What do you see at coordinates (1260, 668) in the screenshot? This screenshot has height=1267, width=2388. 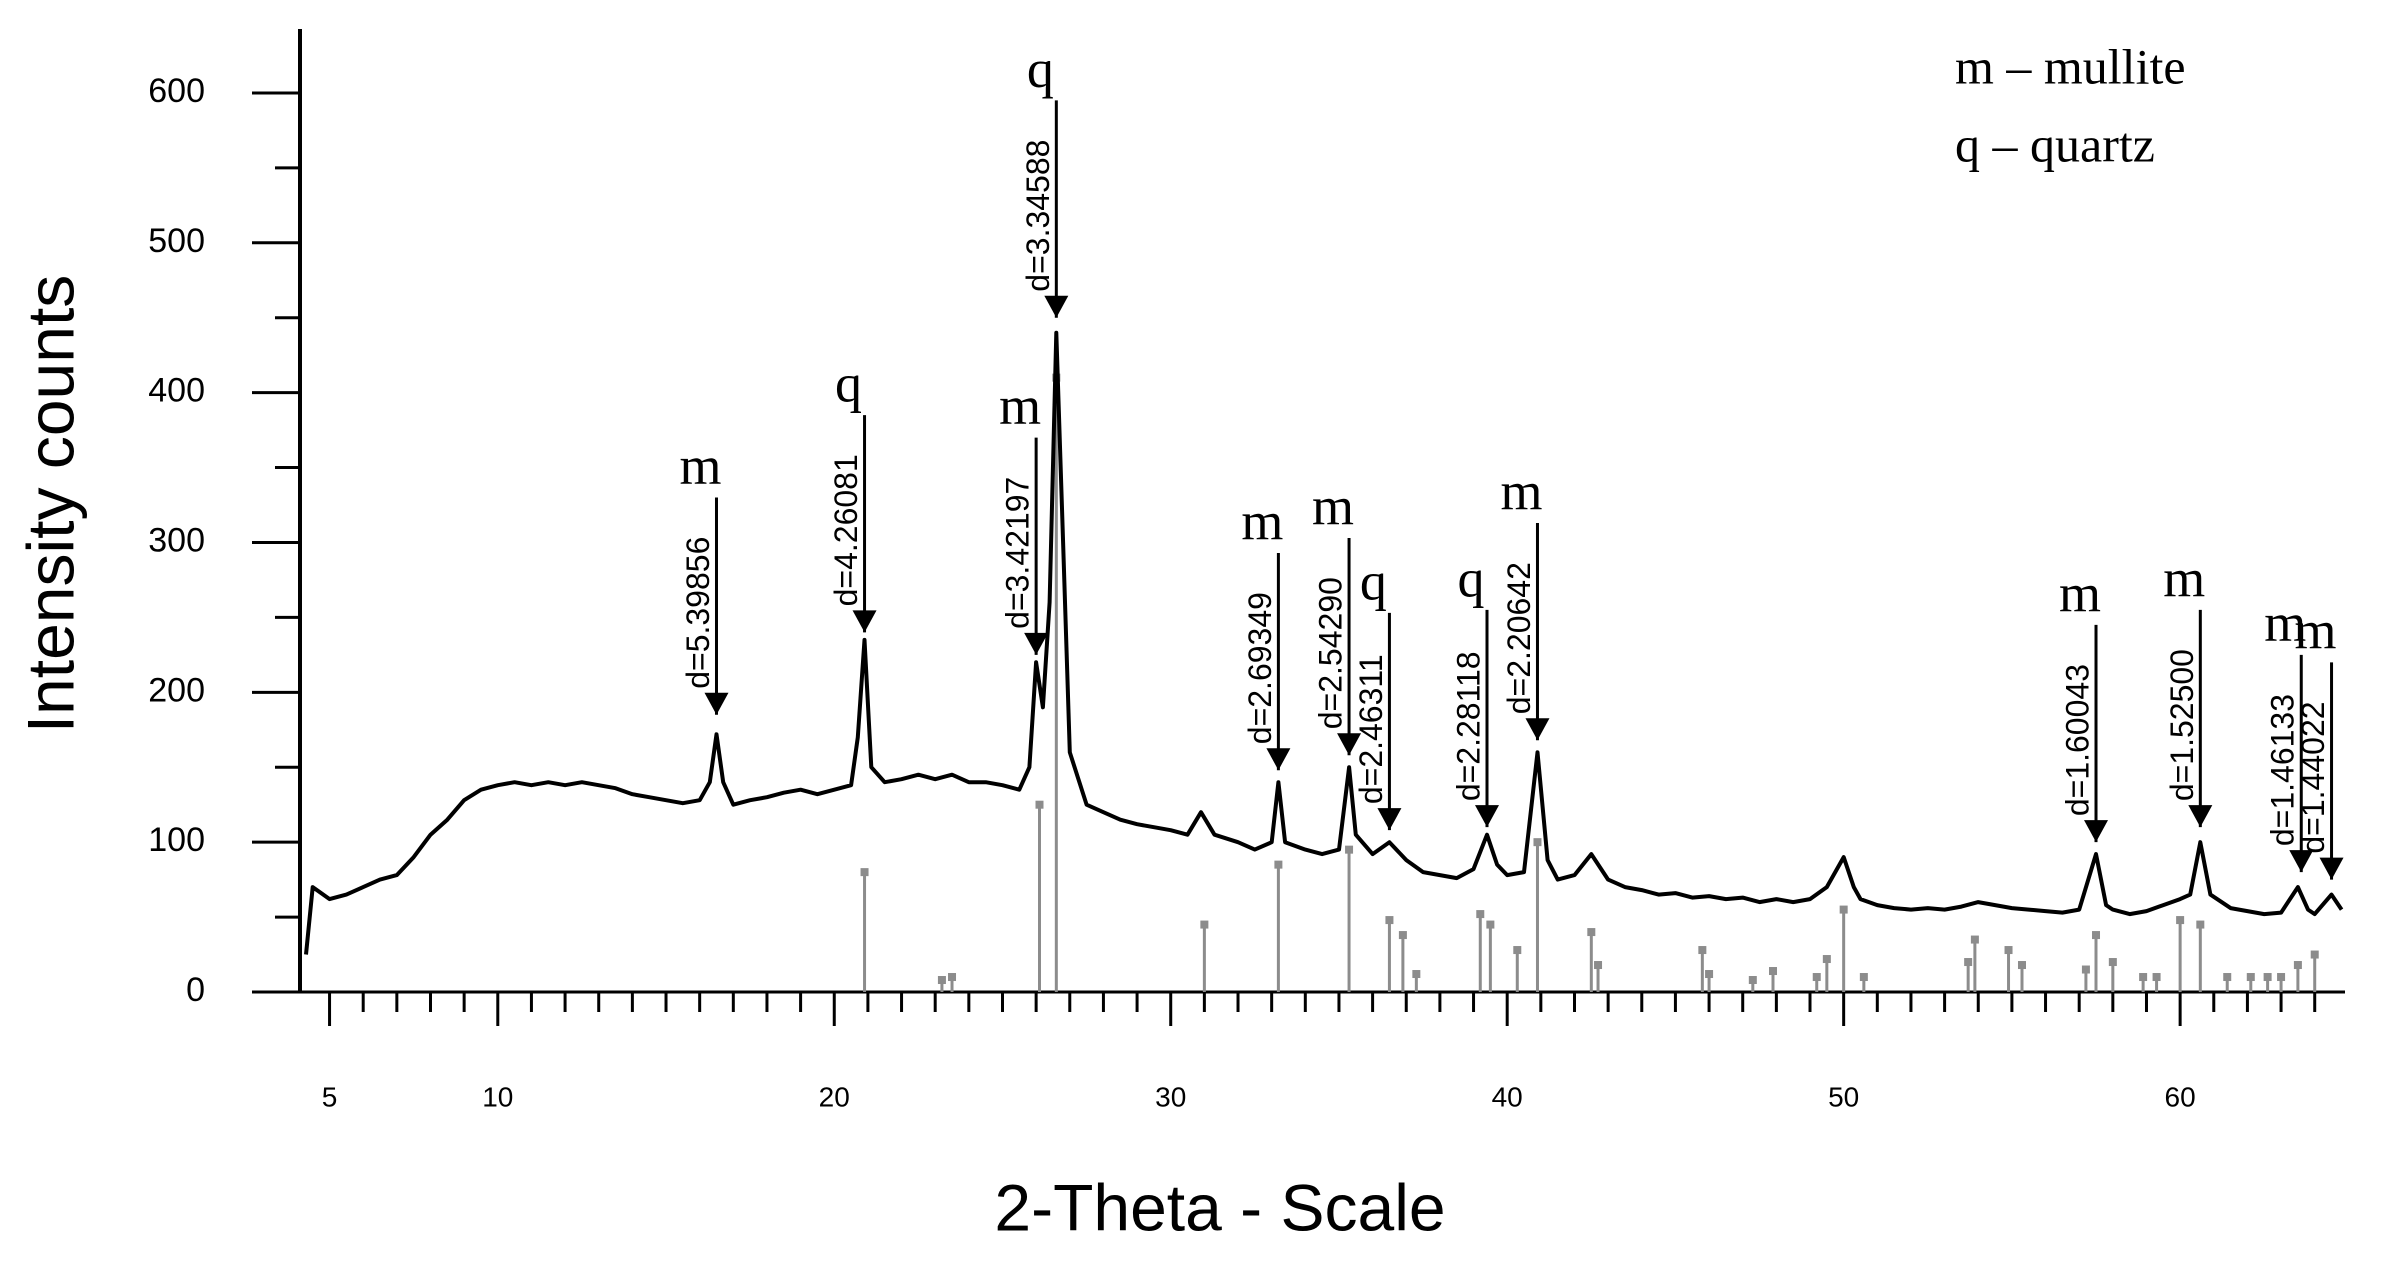 I see `d-spacing-label: d=2.69349` at bounding box center [1260, 668].